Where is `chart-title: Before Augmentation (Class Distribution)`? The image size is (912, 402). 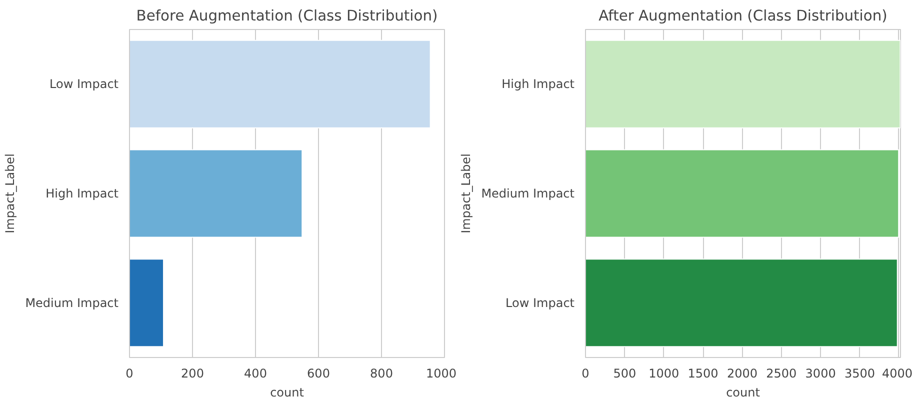
chart-title: Before Augmentation (Class Distribution) is located at coordinates (287, 16).